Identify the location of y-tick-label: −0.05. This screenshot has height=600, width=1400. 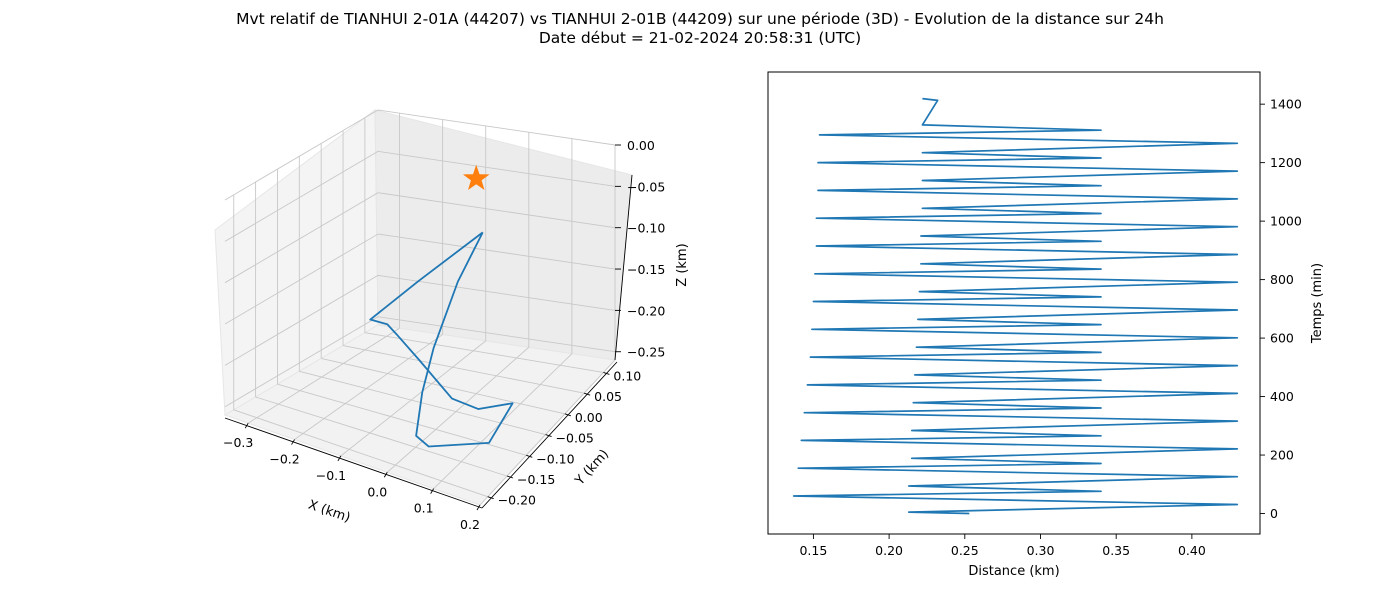
(575, 438).